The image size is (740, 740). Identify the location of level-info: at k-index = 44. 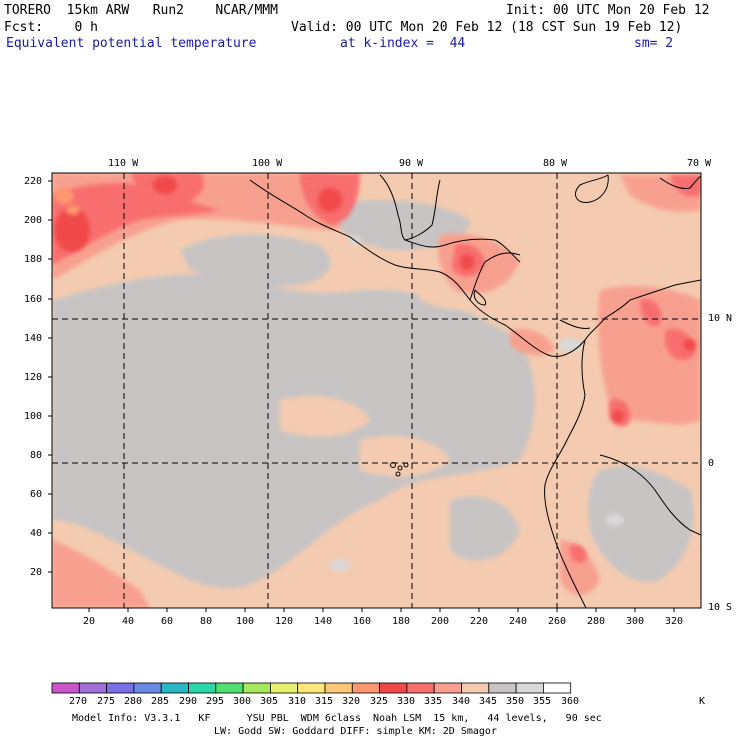
(403, 43).